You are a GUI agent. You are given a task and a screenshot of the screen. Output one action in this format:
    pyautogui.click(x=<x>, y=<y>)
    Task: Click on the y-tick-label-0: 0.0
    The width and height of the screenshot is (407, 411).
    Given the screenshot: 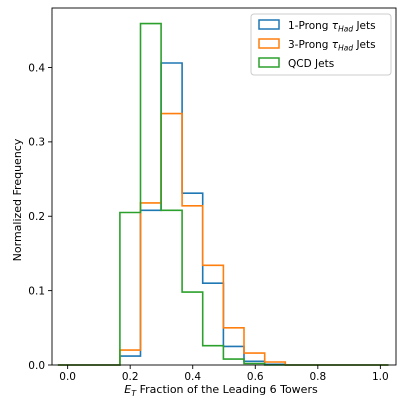 What is the action you would take?
    pyautogui.click(x=36, y=366)
    